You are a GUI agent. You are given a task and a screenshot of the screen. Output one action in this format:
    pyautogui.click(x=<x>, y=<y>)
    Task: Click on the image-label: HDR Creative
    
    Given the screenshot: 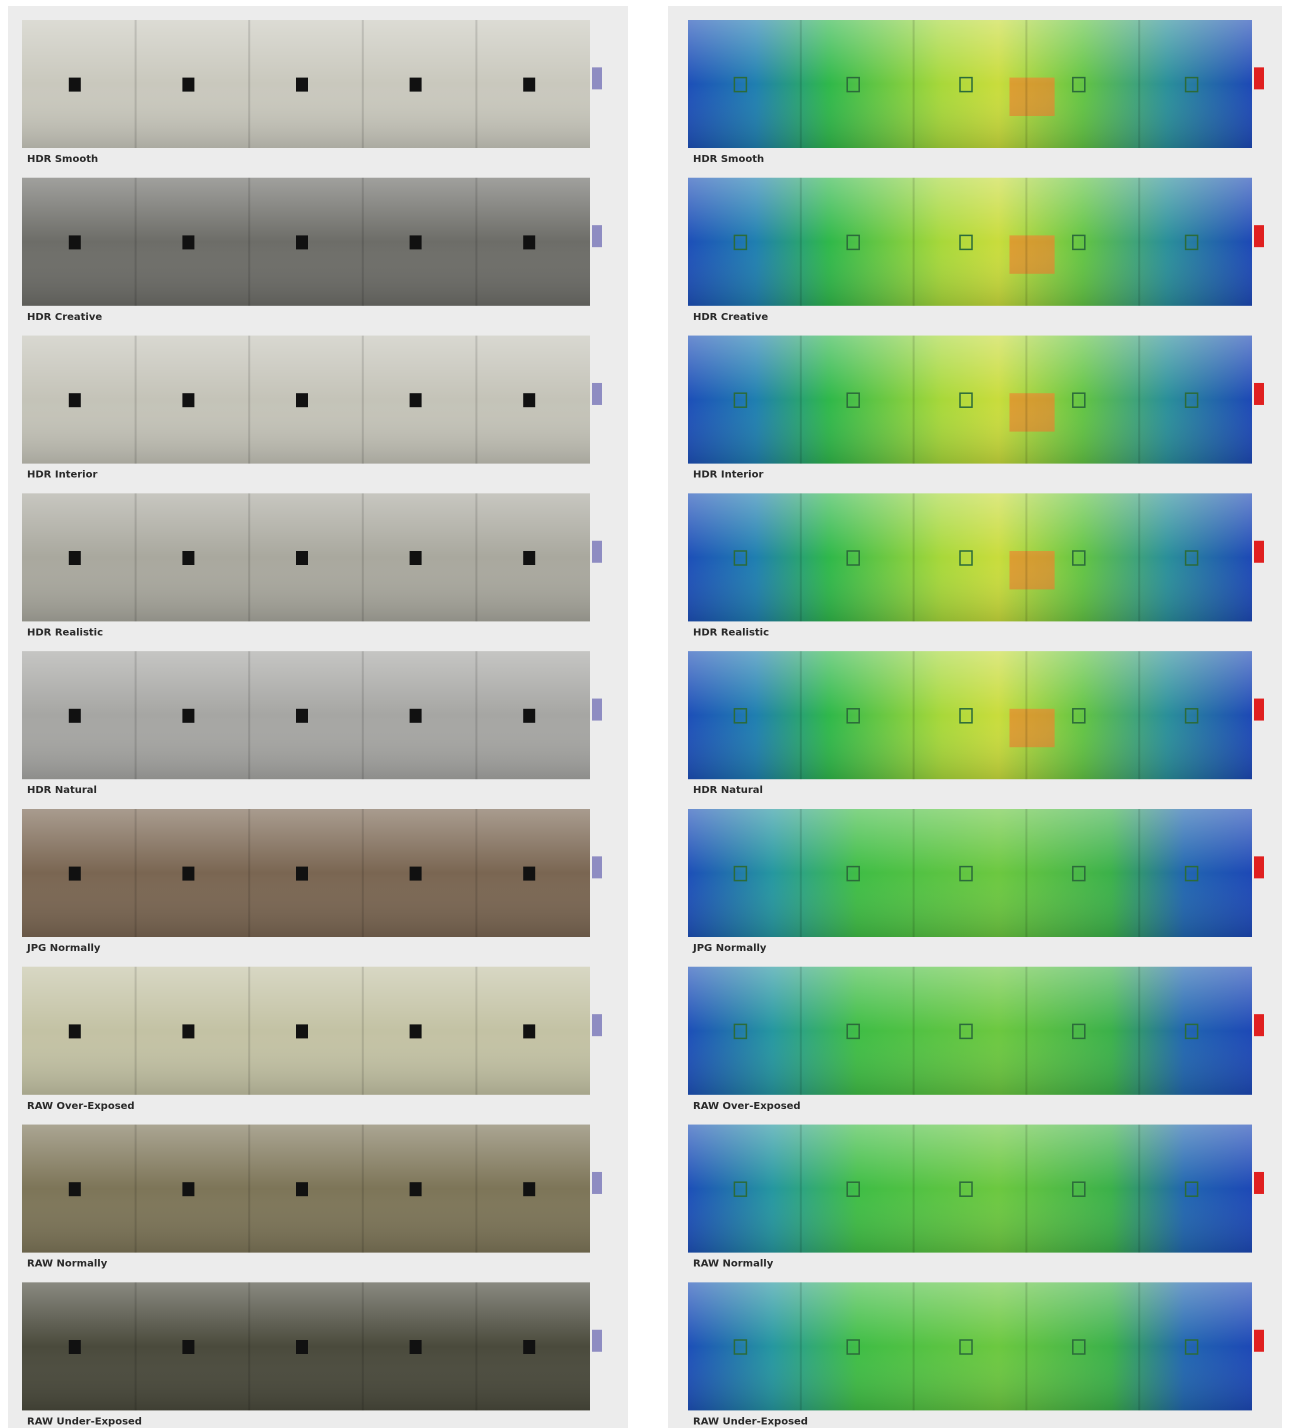 What is the action you would take?
    pyautogui.click(x=730, y=317)
    